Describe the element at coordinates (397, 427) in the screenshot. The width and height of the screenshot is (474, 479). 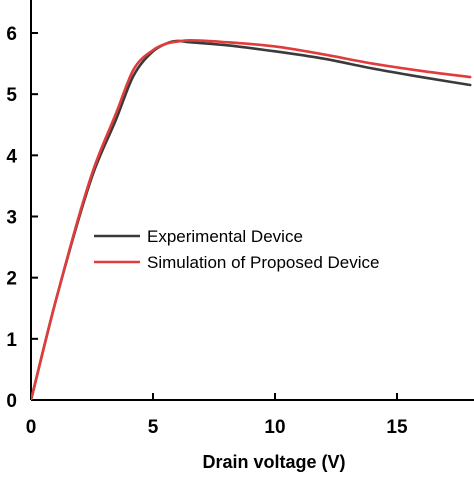
I see `x-tick-label: 15` at that location.